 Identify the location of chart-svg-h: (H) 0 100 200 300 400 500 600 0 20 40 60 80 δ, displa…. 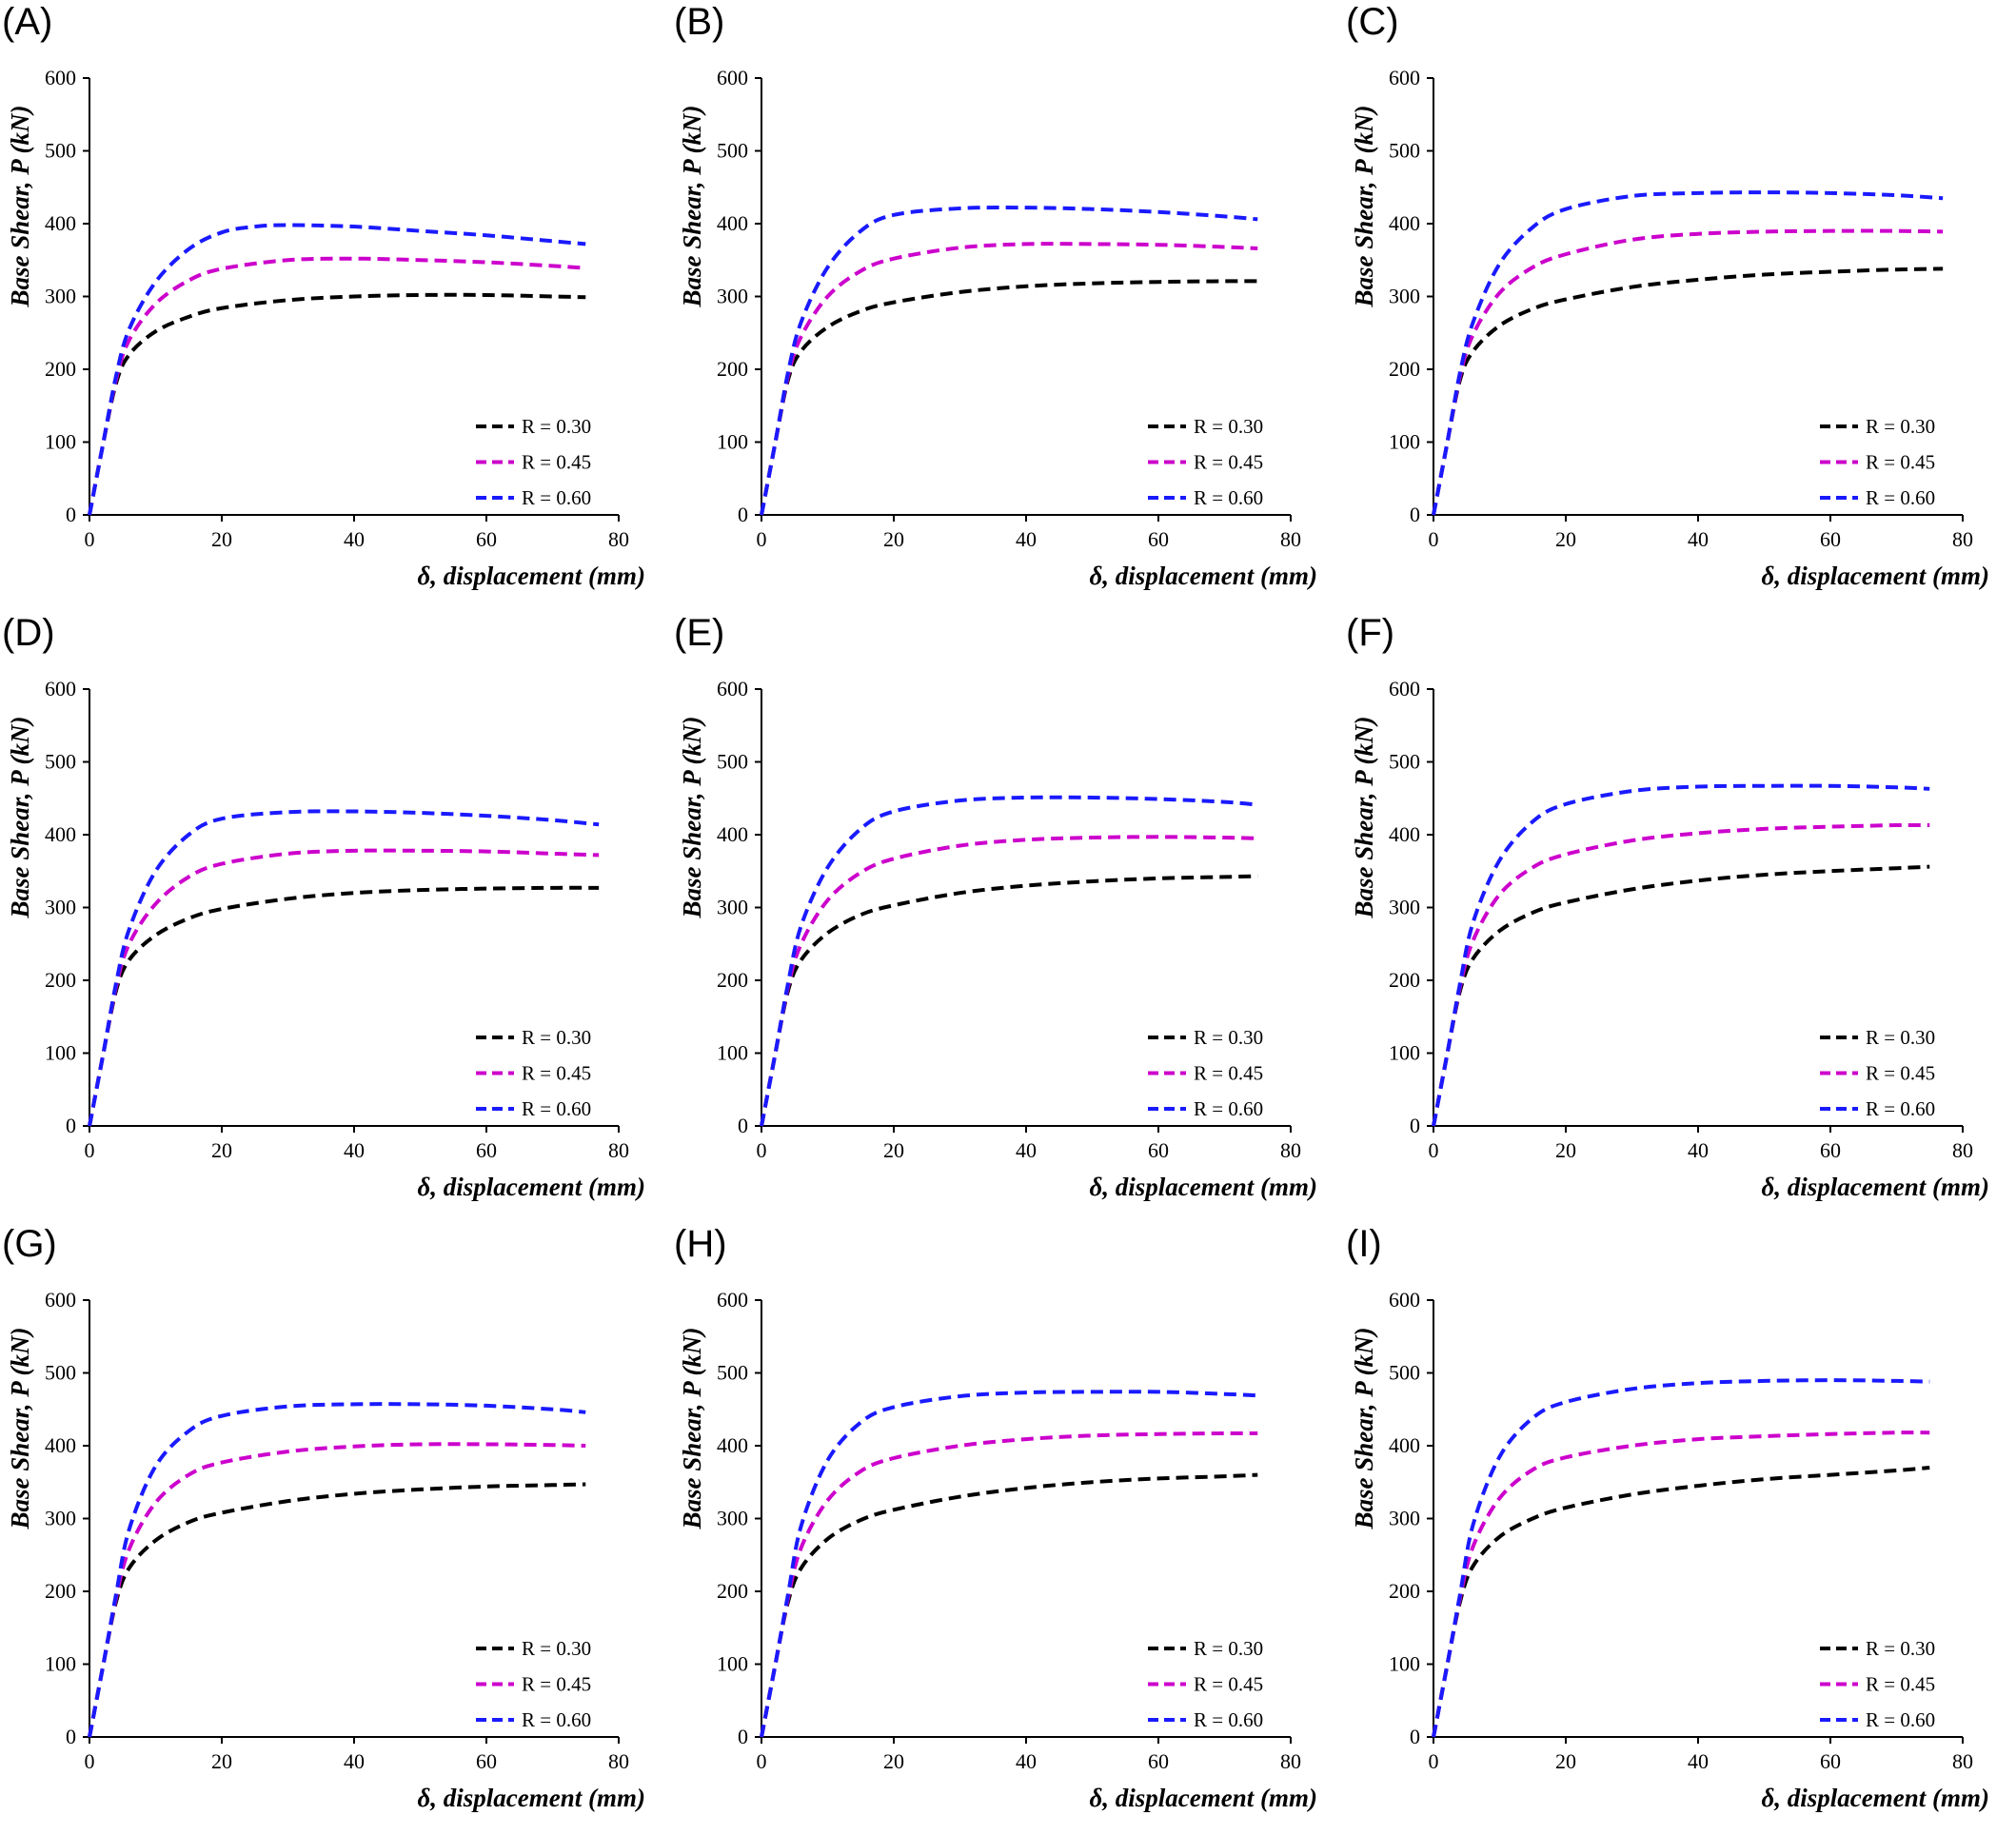
(996, 1517).